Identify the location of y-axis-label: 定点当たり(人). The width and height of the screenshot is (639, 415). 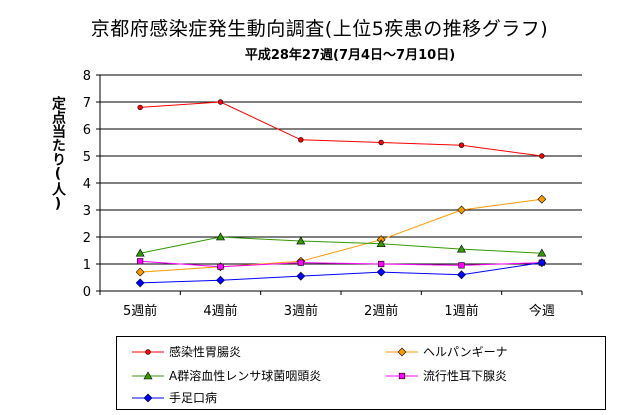
(58, 154).